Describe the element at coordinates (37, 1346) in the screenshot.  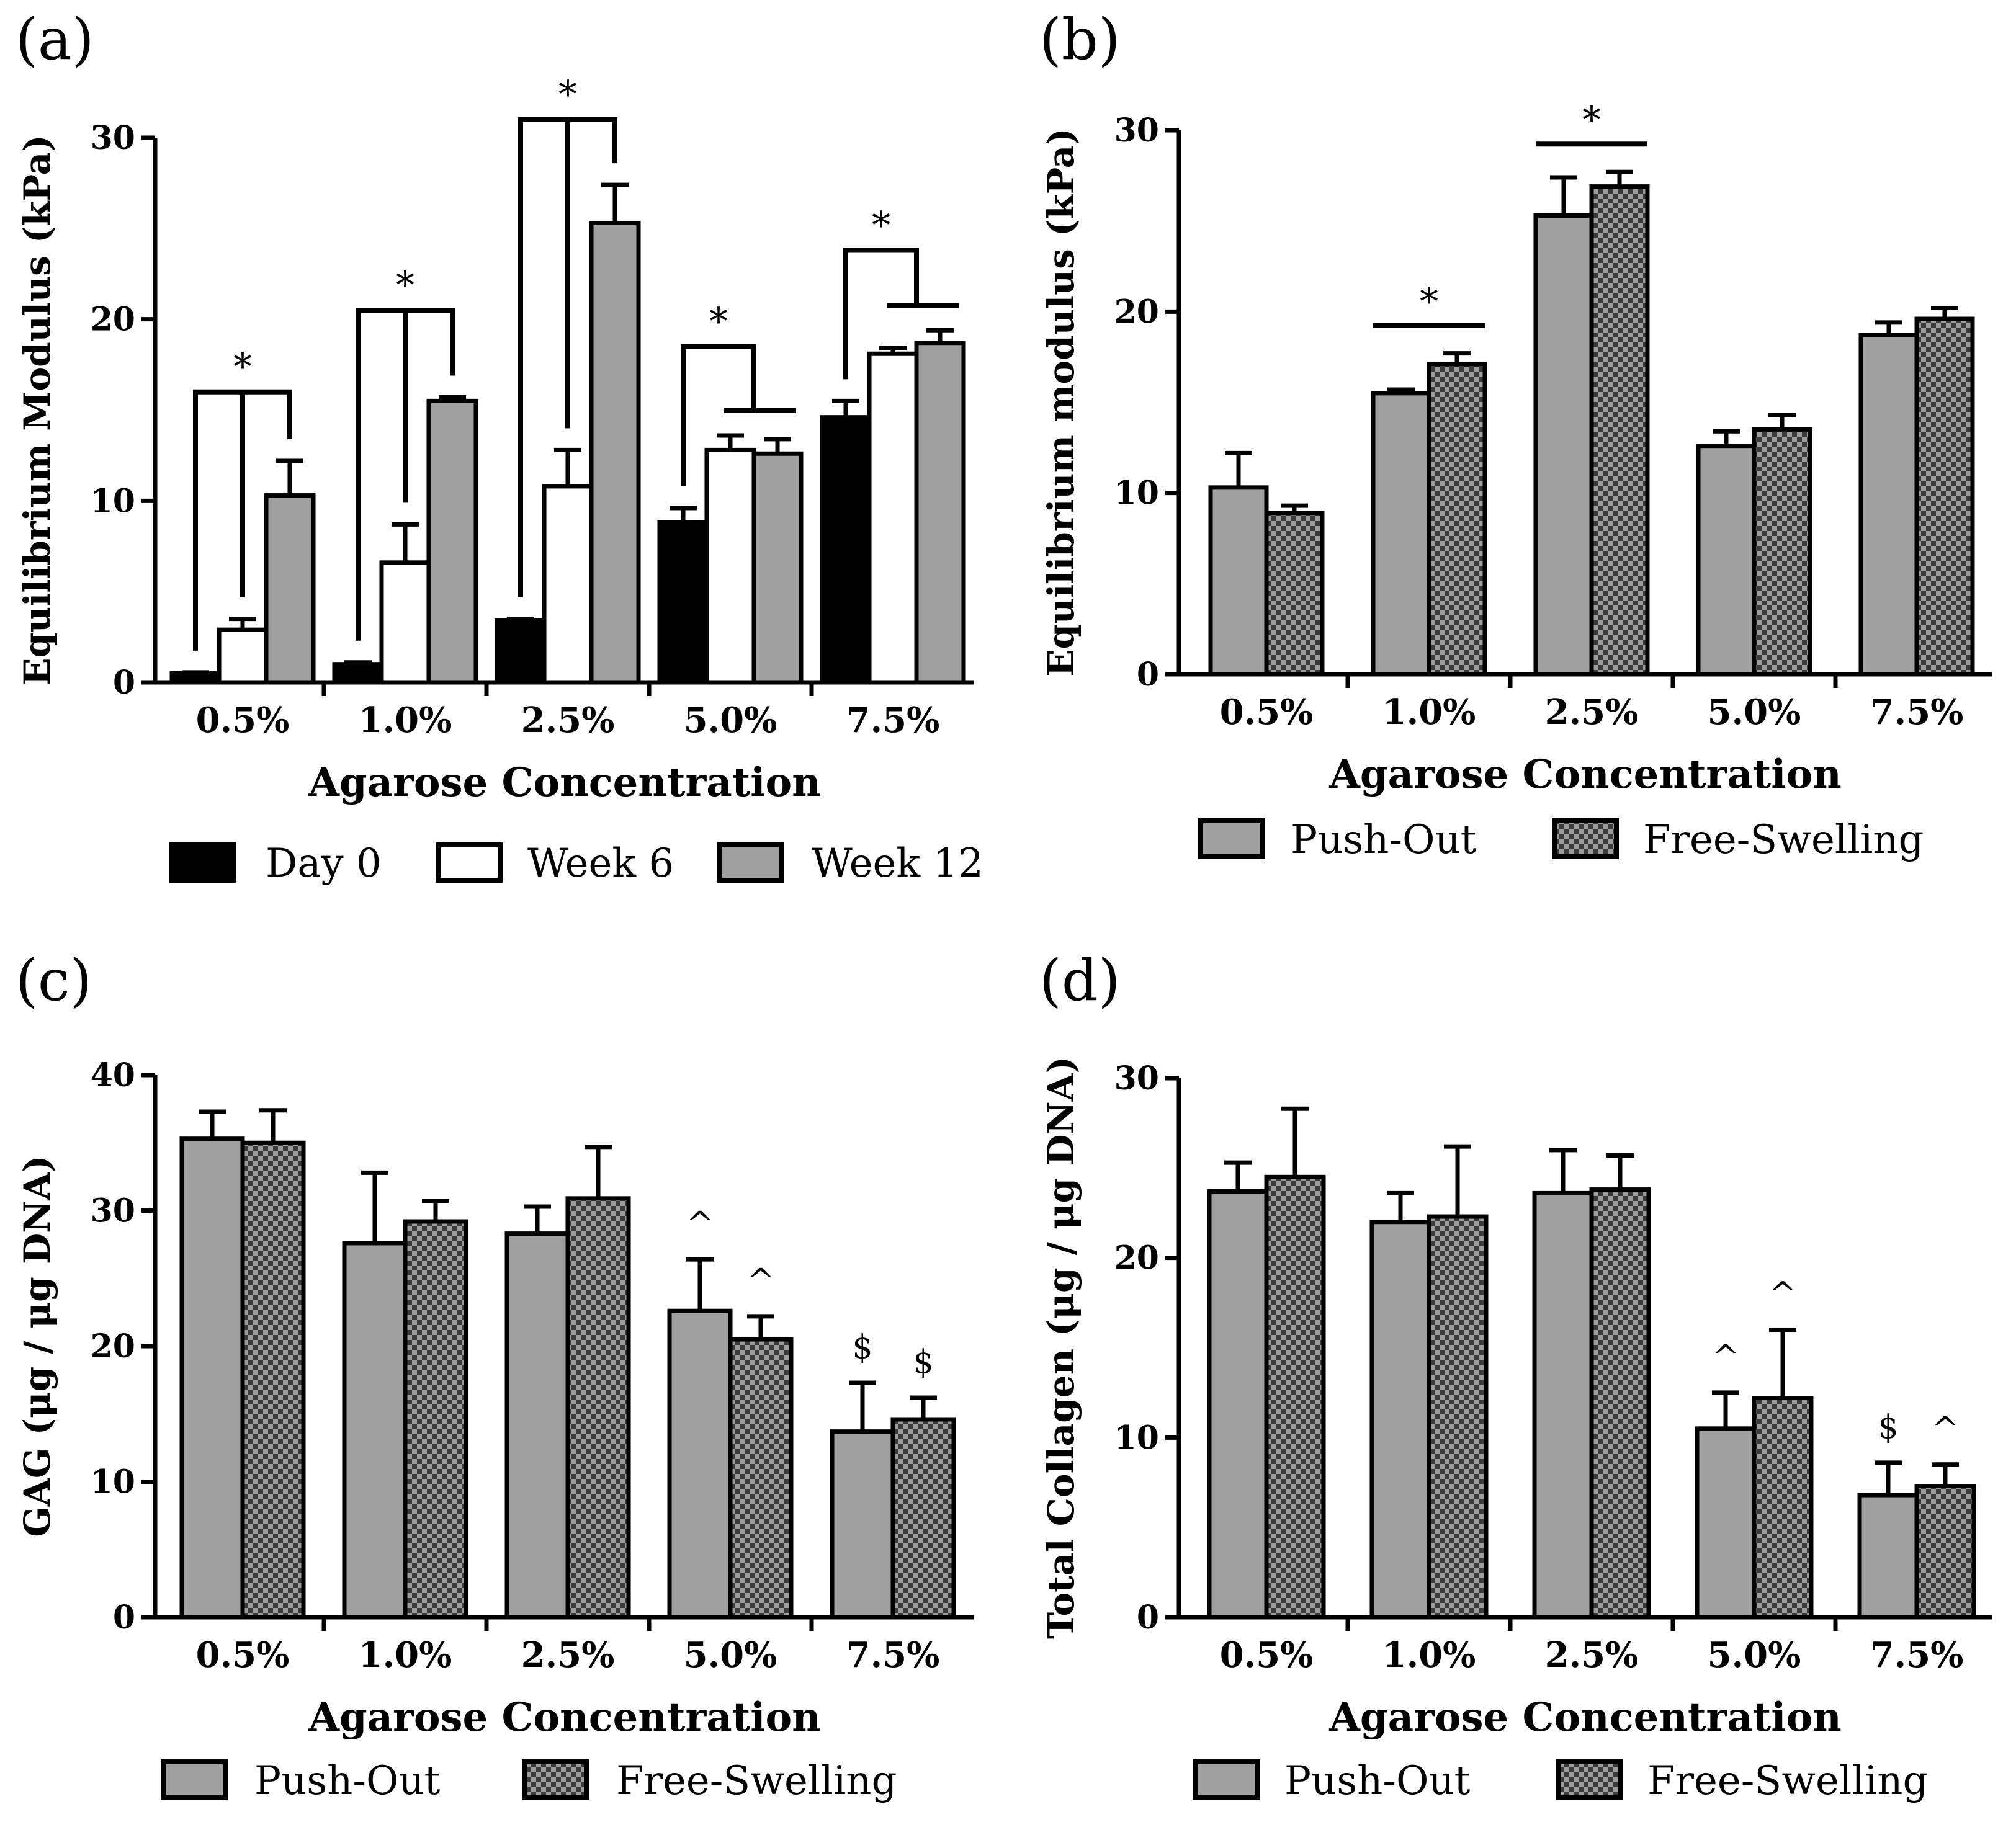
I see `y-axis-label: GAG (μg / μg DNA)` at that location.